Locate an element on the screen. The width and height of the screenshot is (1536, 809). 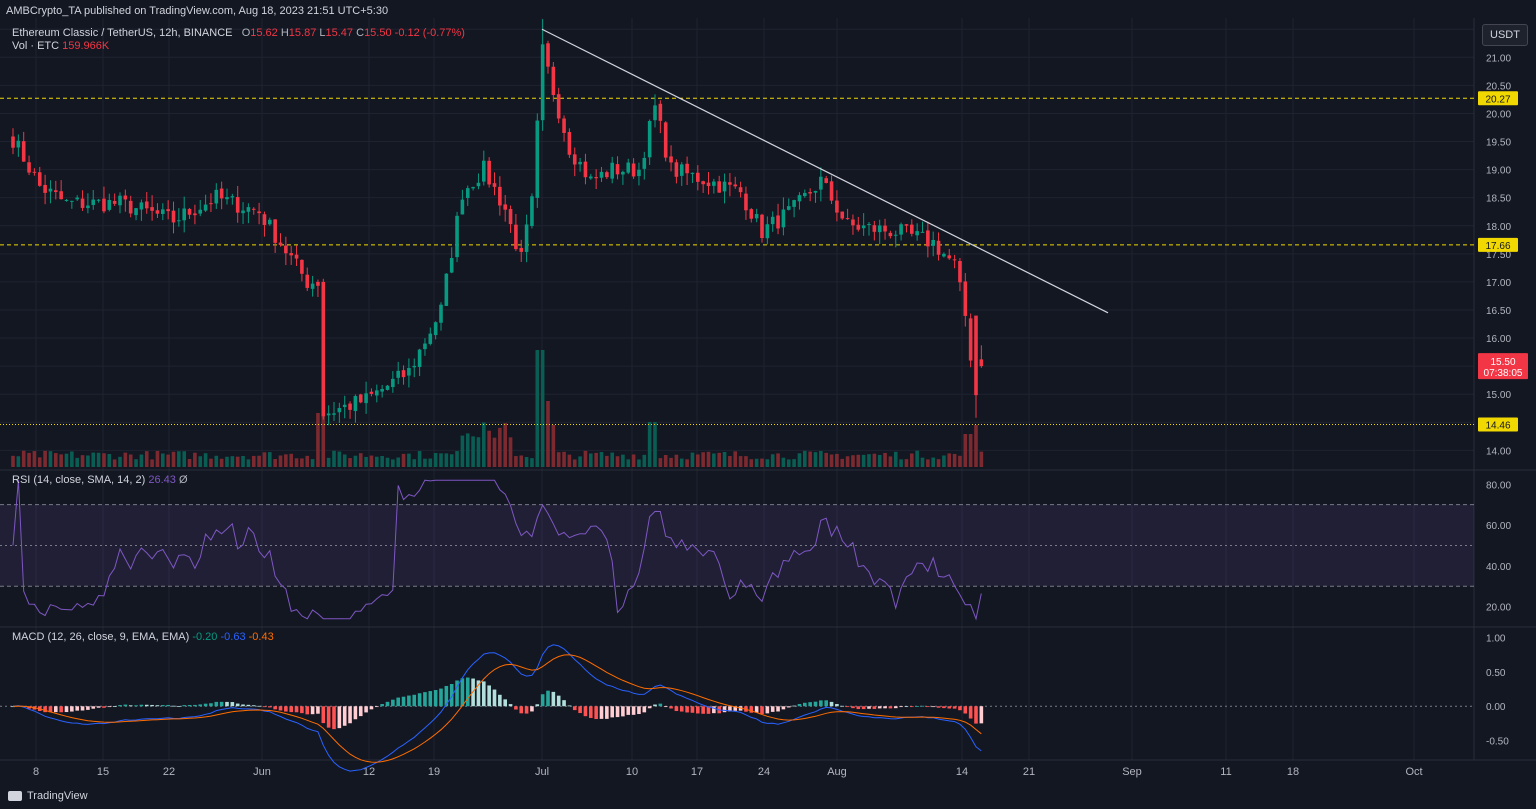
level-price-label: 14.46 is located at coordinates (1497, 426).